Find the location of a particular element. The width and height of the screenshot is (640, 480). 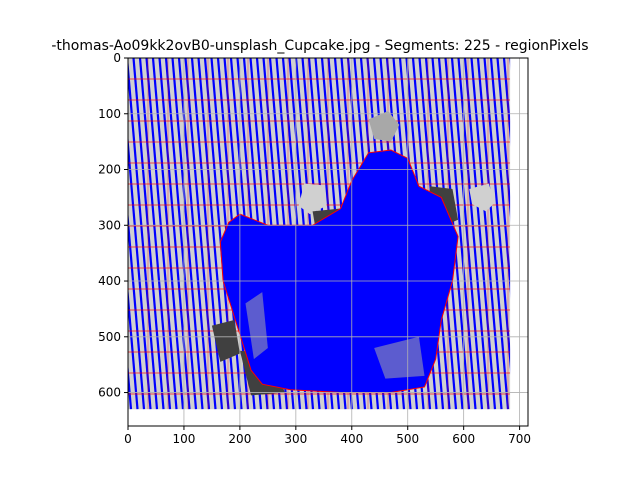

x-tick-label: 400 is located at coordinates (351, 439).